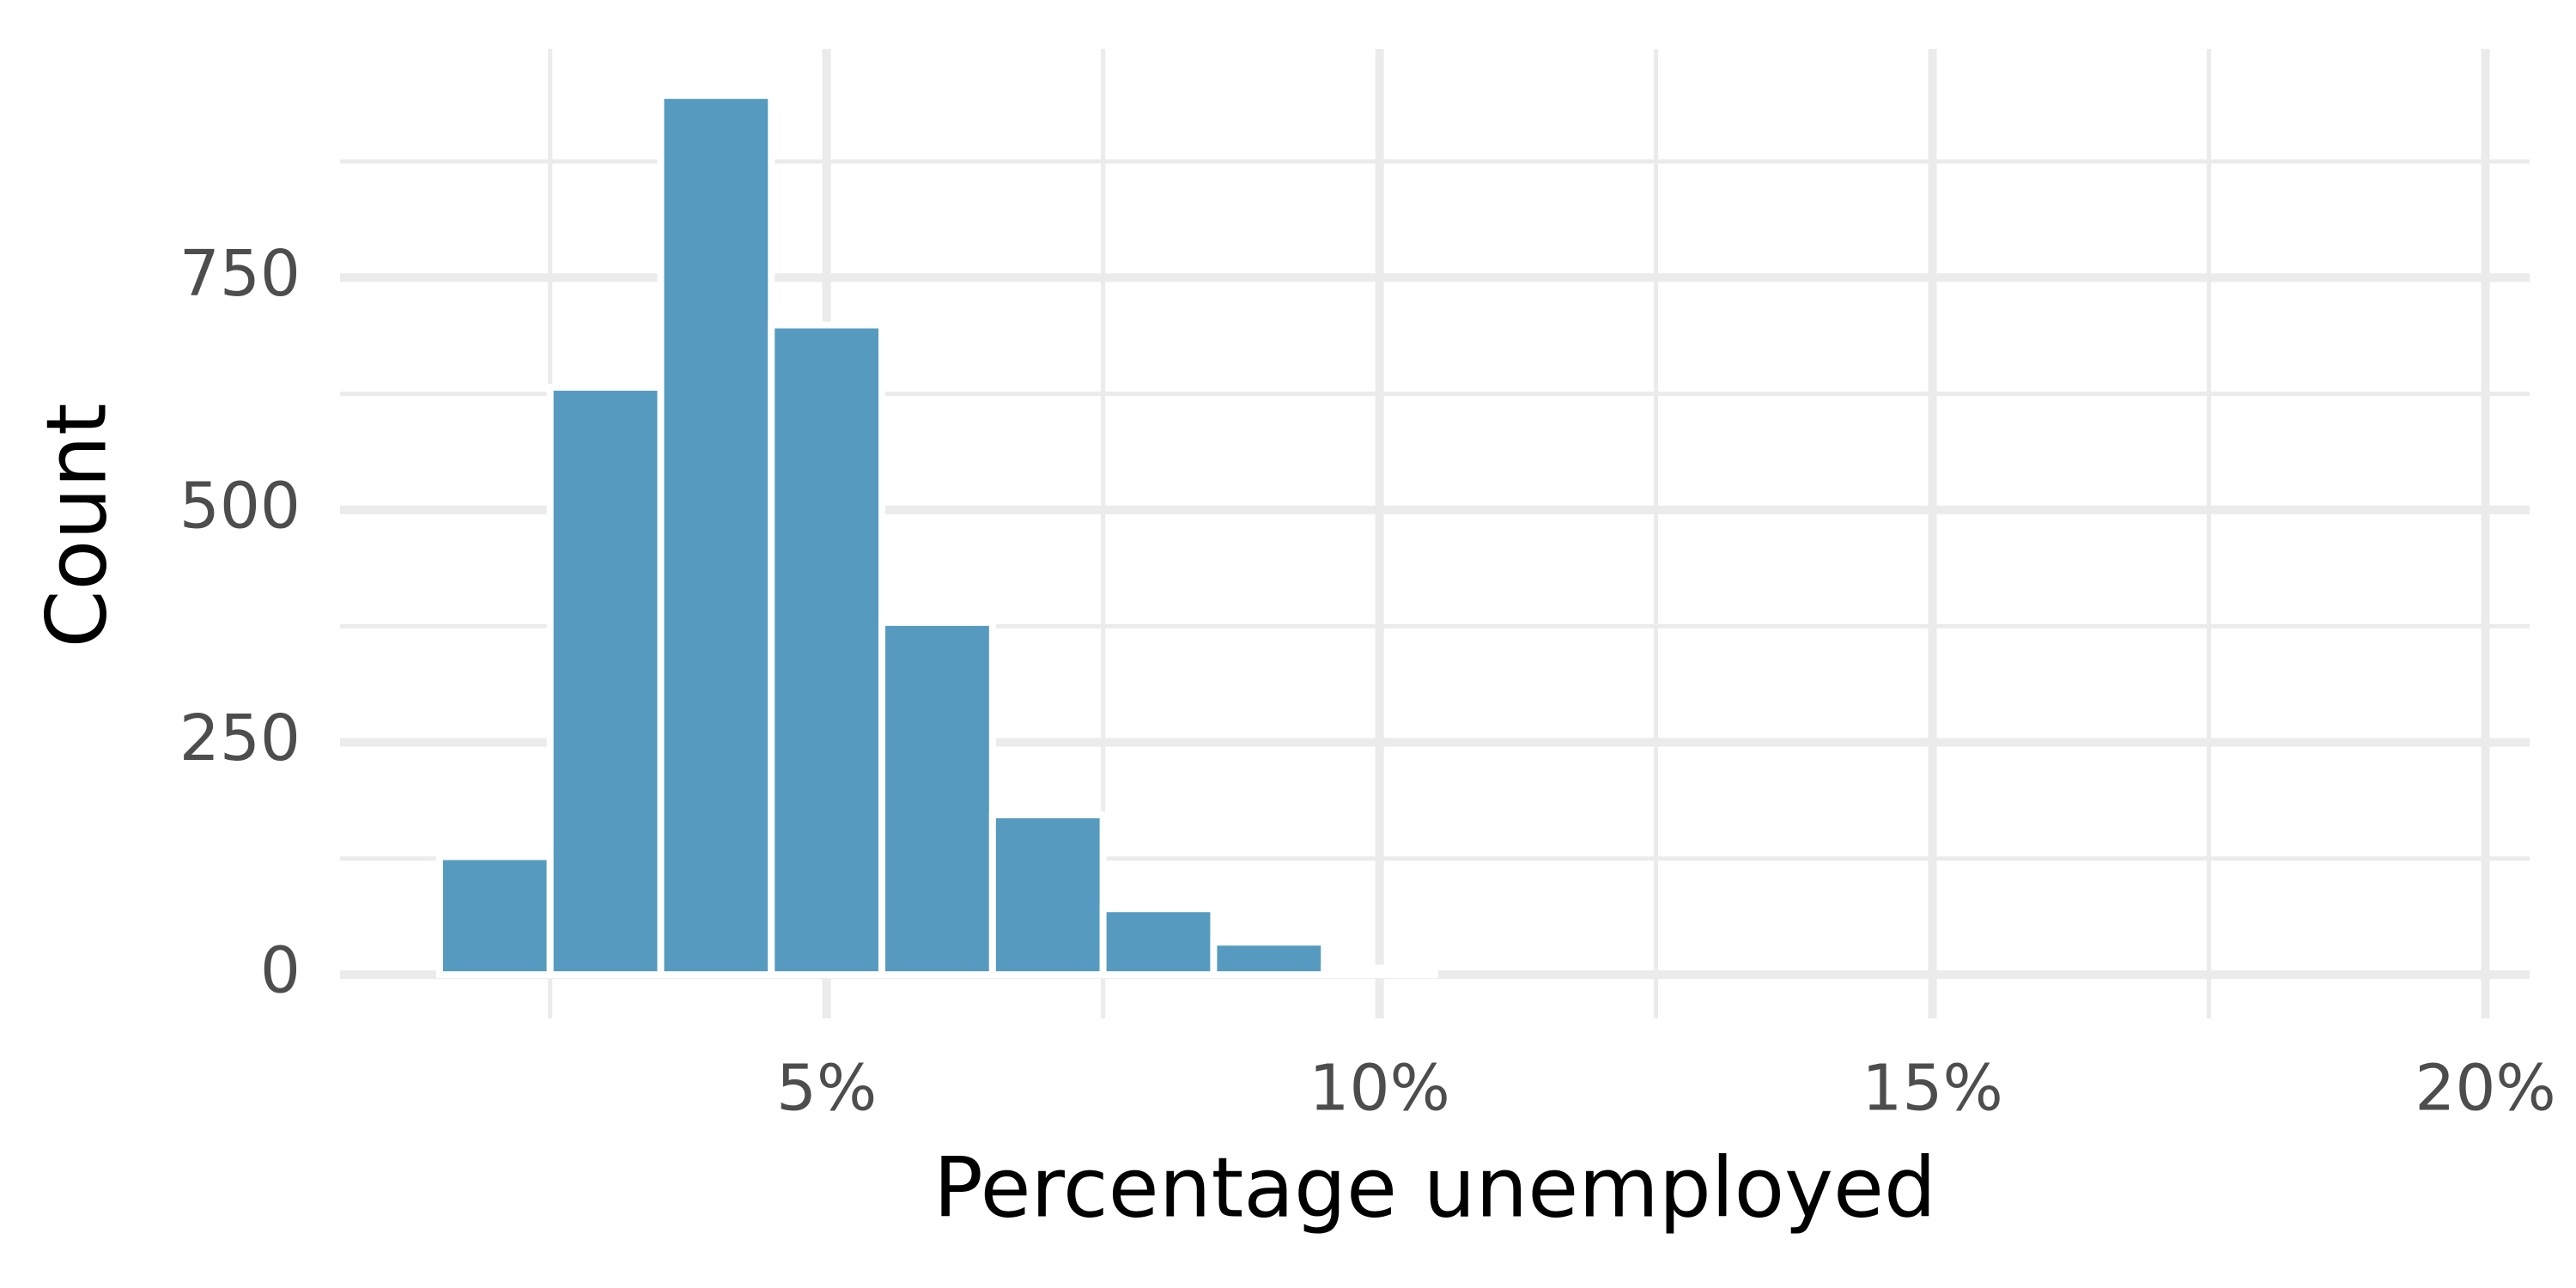 Image resolution: width=2576 pixels, height=1288 pixels. What do you see at coordinates (77, 525) in the screenshot?
I see `y-axis-title: Count` at bounding box center [77, 525].